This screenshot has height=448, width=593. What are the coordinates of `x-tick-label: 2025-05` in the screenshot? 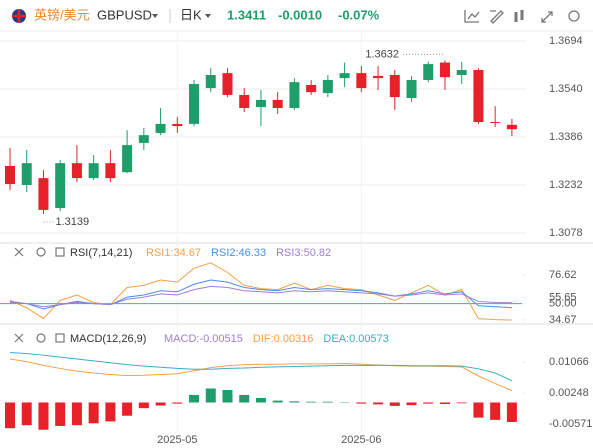 It's located at (177, 440).